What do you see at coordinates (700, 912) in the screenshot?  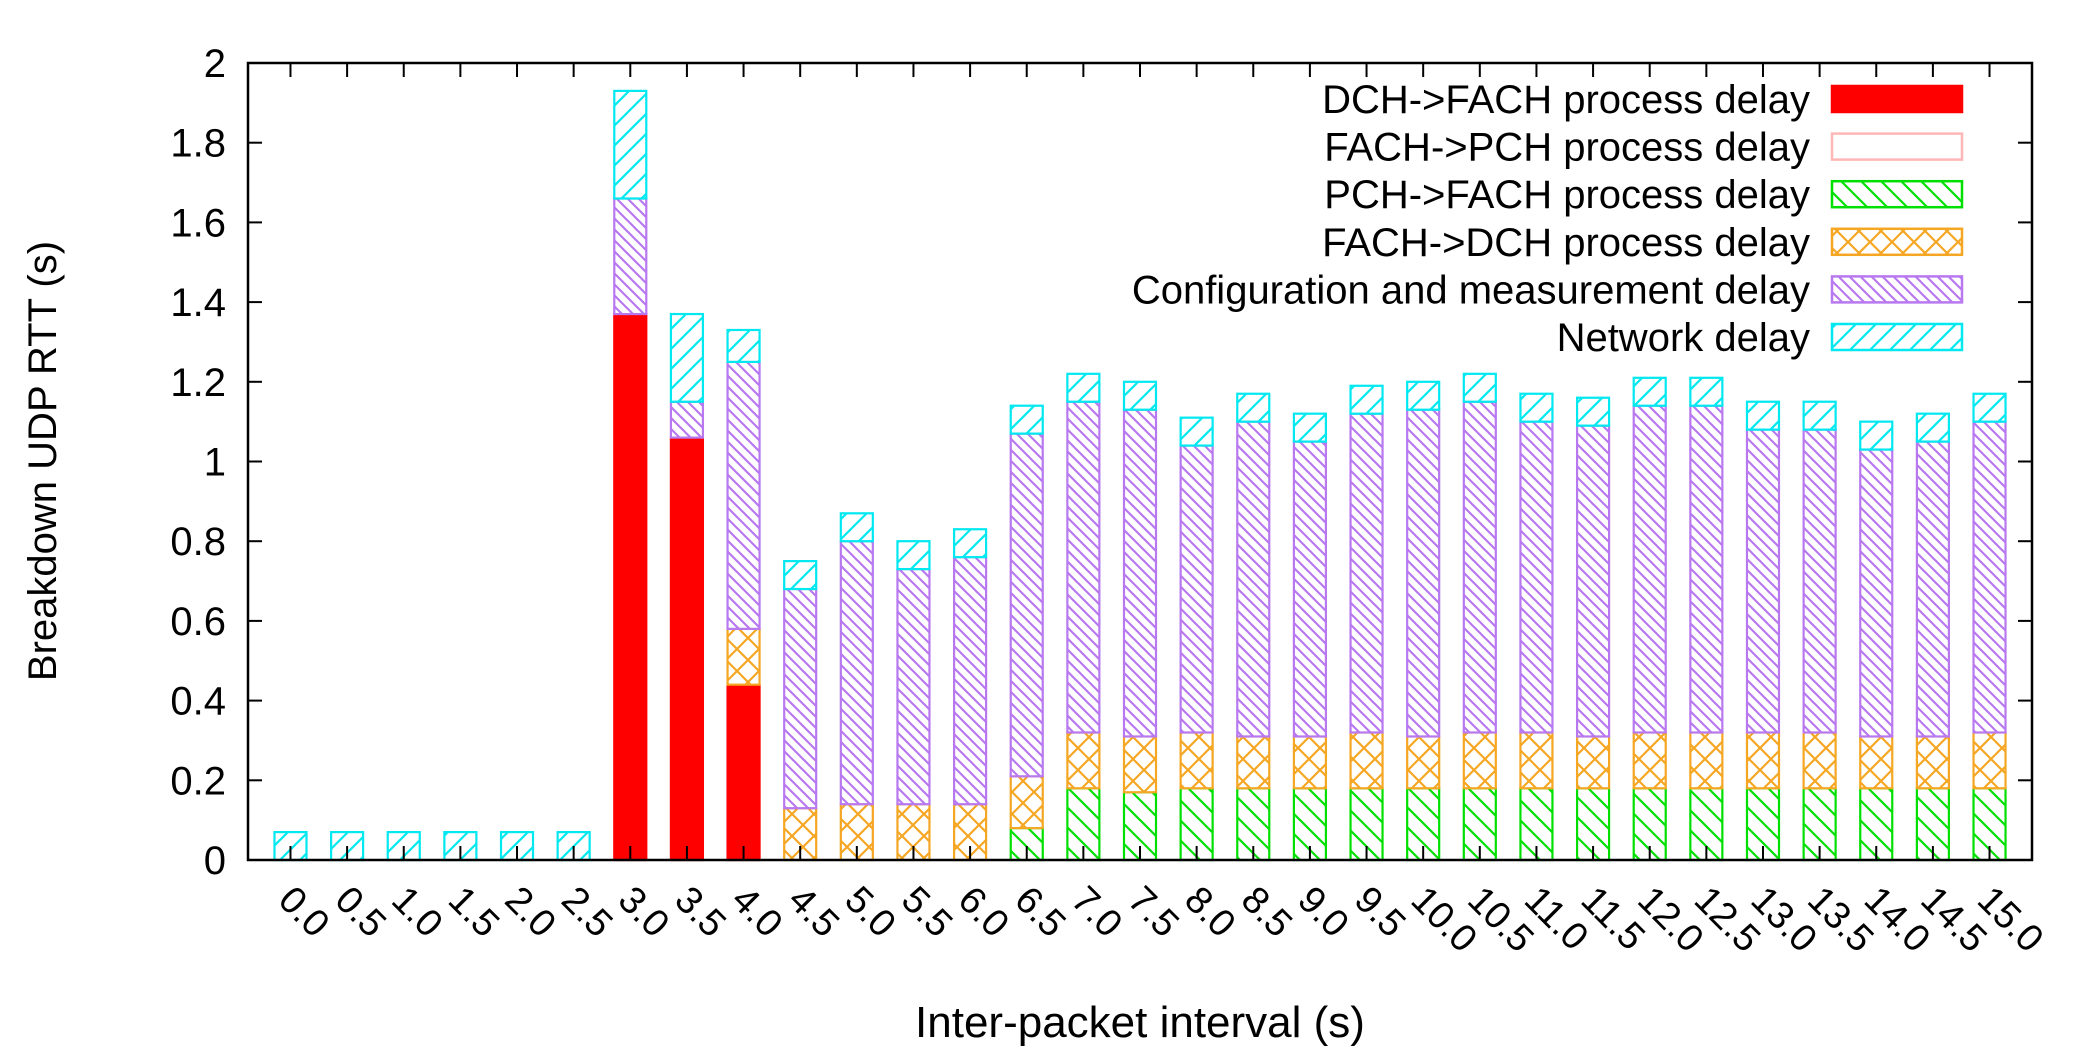 I see `x-tick-label: 3.5` at bounding box center [700, 912].